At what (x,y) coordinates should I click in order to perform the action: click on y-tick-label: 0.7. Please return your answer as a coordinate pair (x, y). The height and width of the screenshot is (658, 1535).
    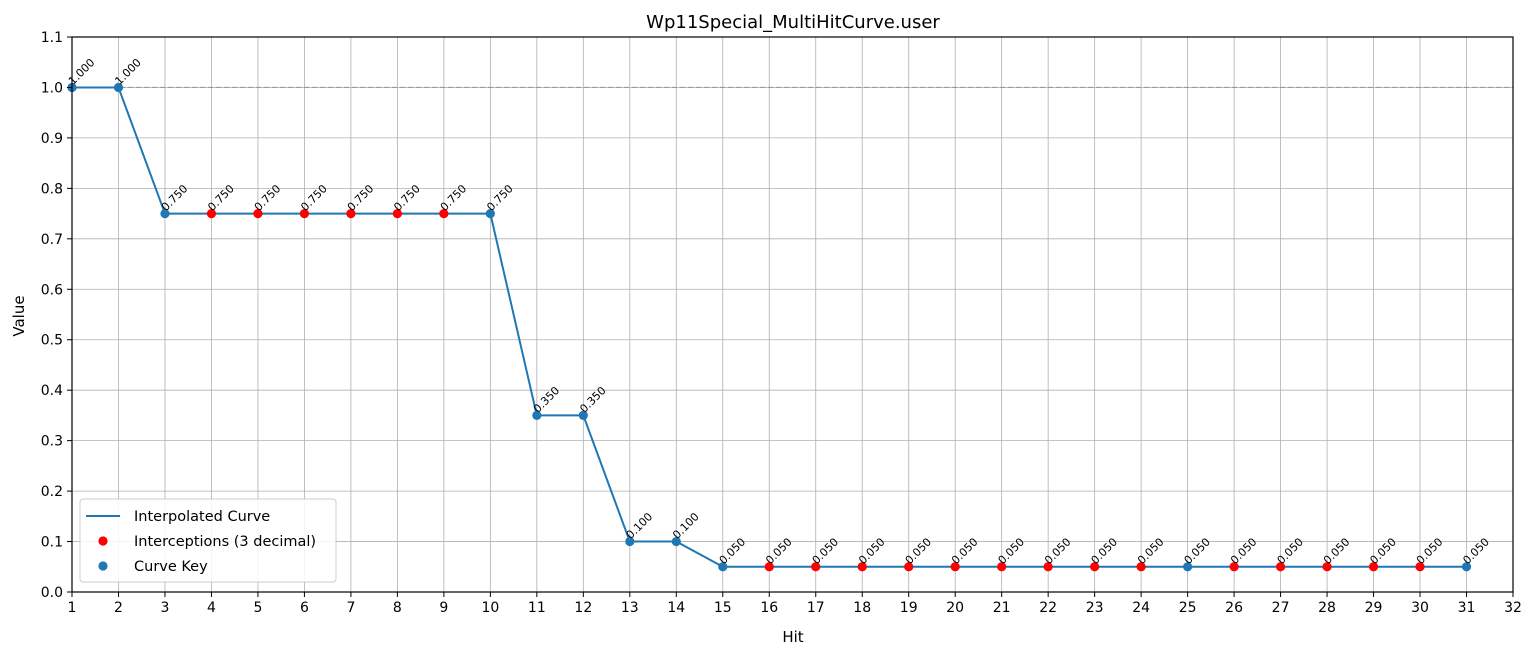
    Looking at the image, I should click on (52, 240).